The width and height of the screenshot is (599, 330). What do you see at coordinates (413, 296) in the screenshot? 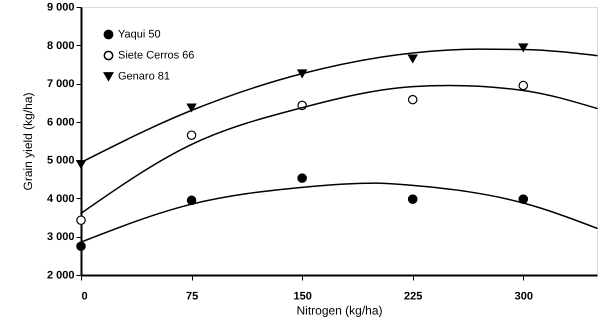
I see `x-tick-label: 225` at bounding box center [413, 296].